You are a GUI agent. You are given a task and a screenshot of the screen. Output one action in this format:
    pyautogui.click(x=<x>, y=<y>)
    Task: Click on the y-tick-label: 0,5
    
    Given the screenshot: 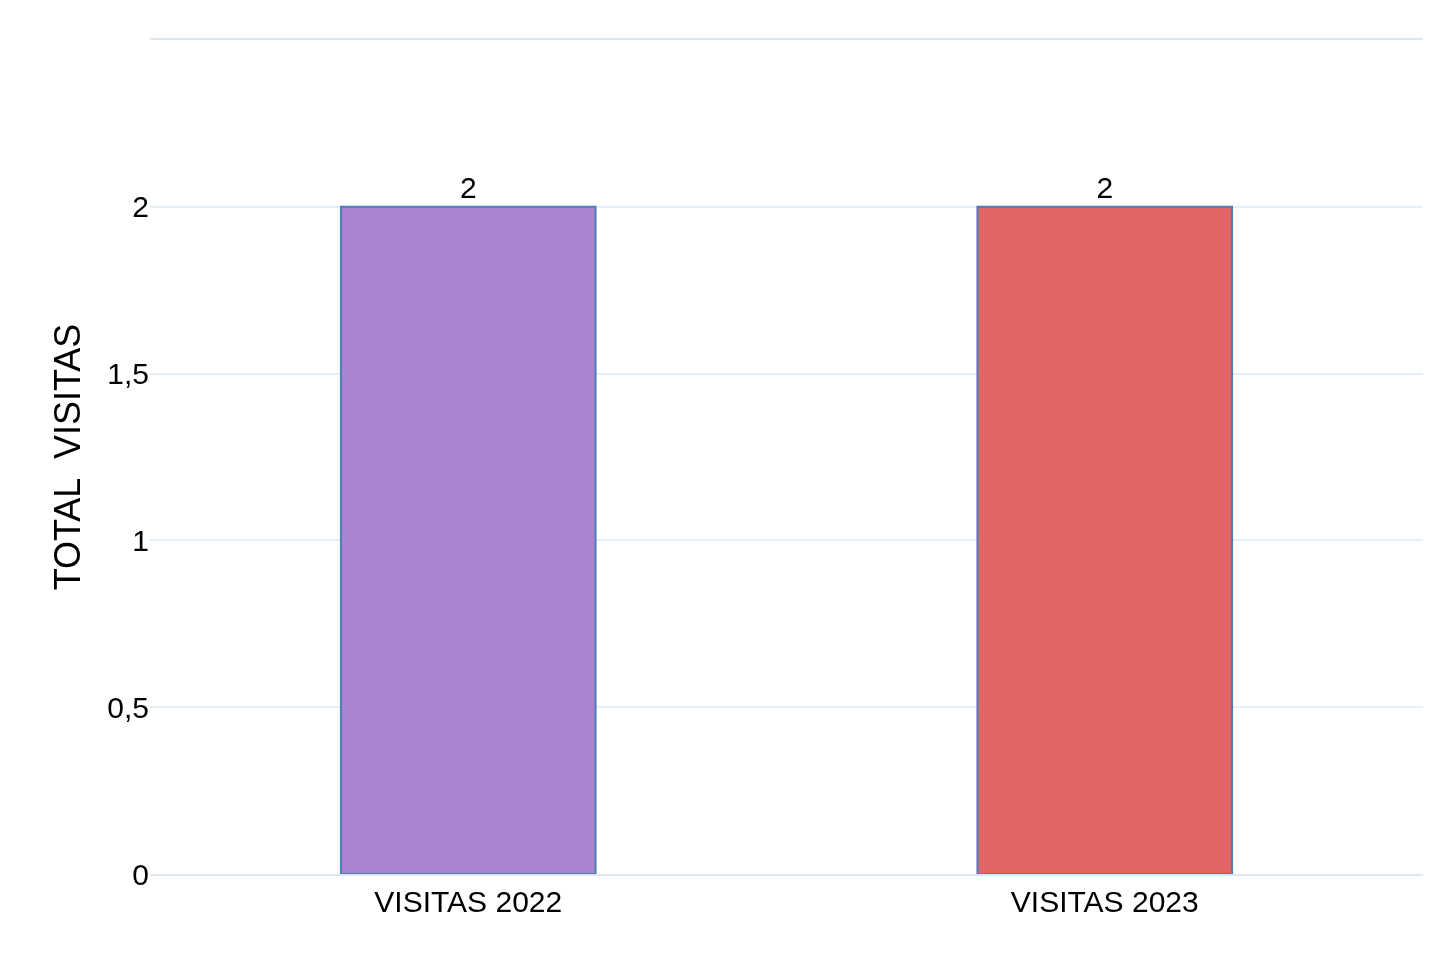 What is the action you would take?
    pyautogui.click(x=128, y=707)
    